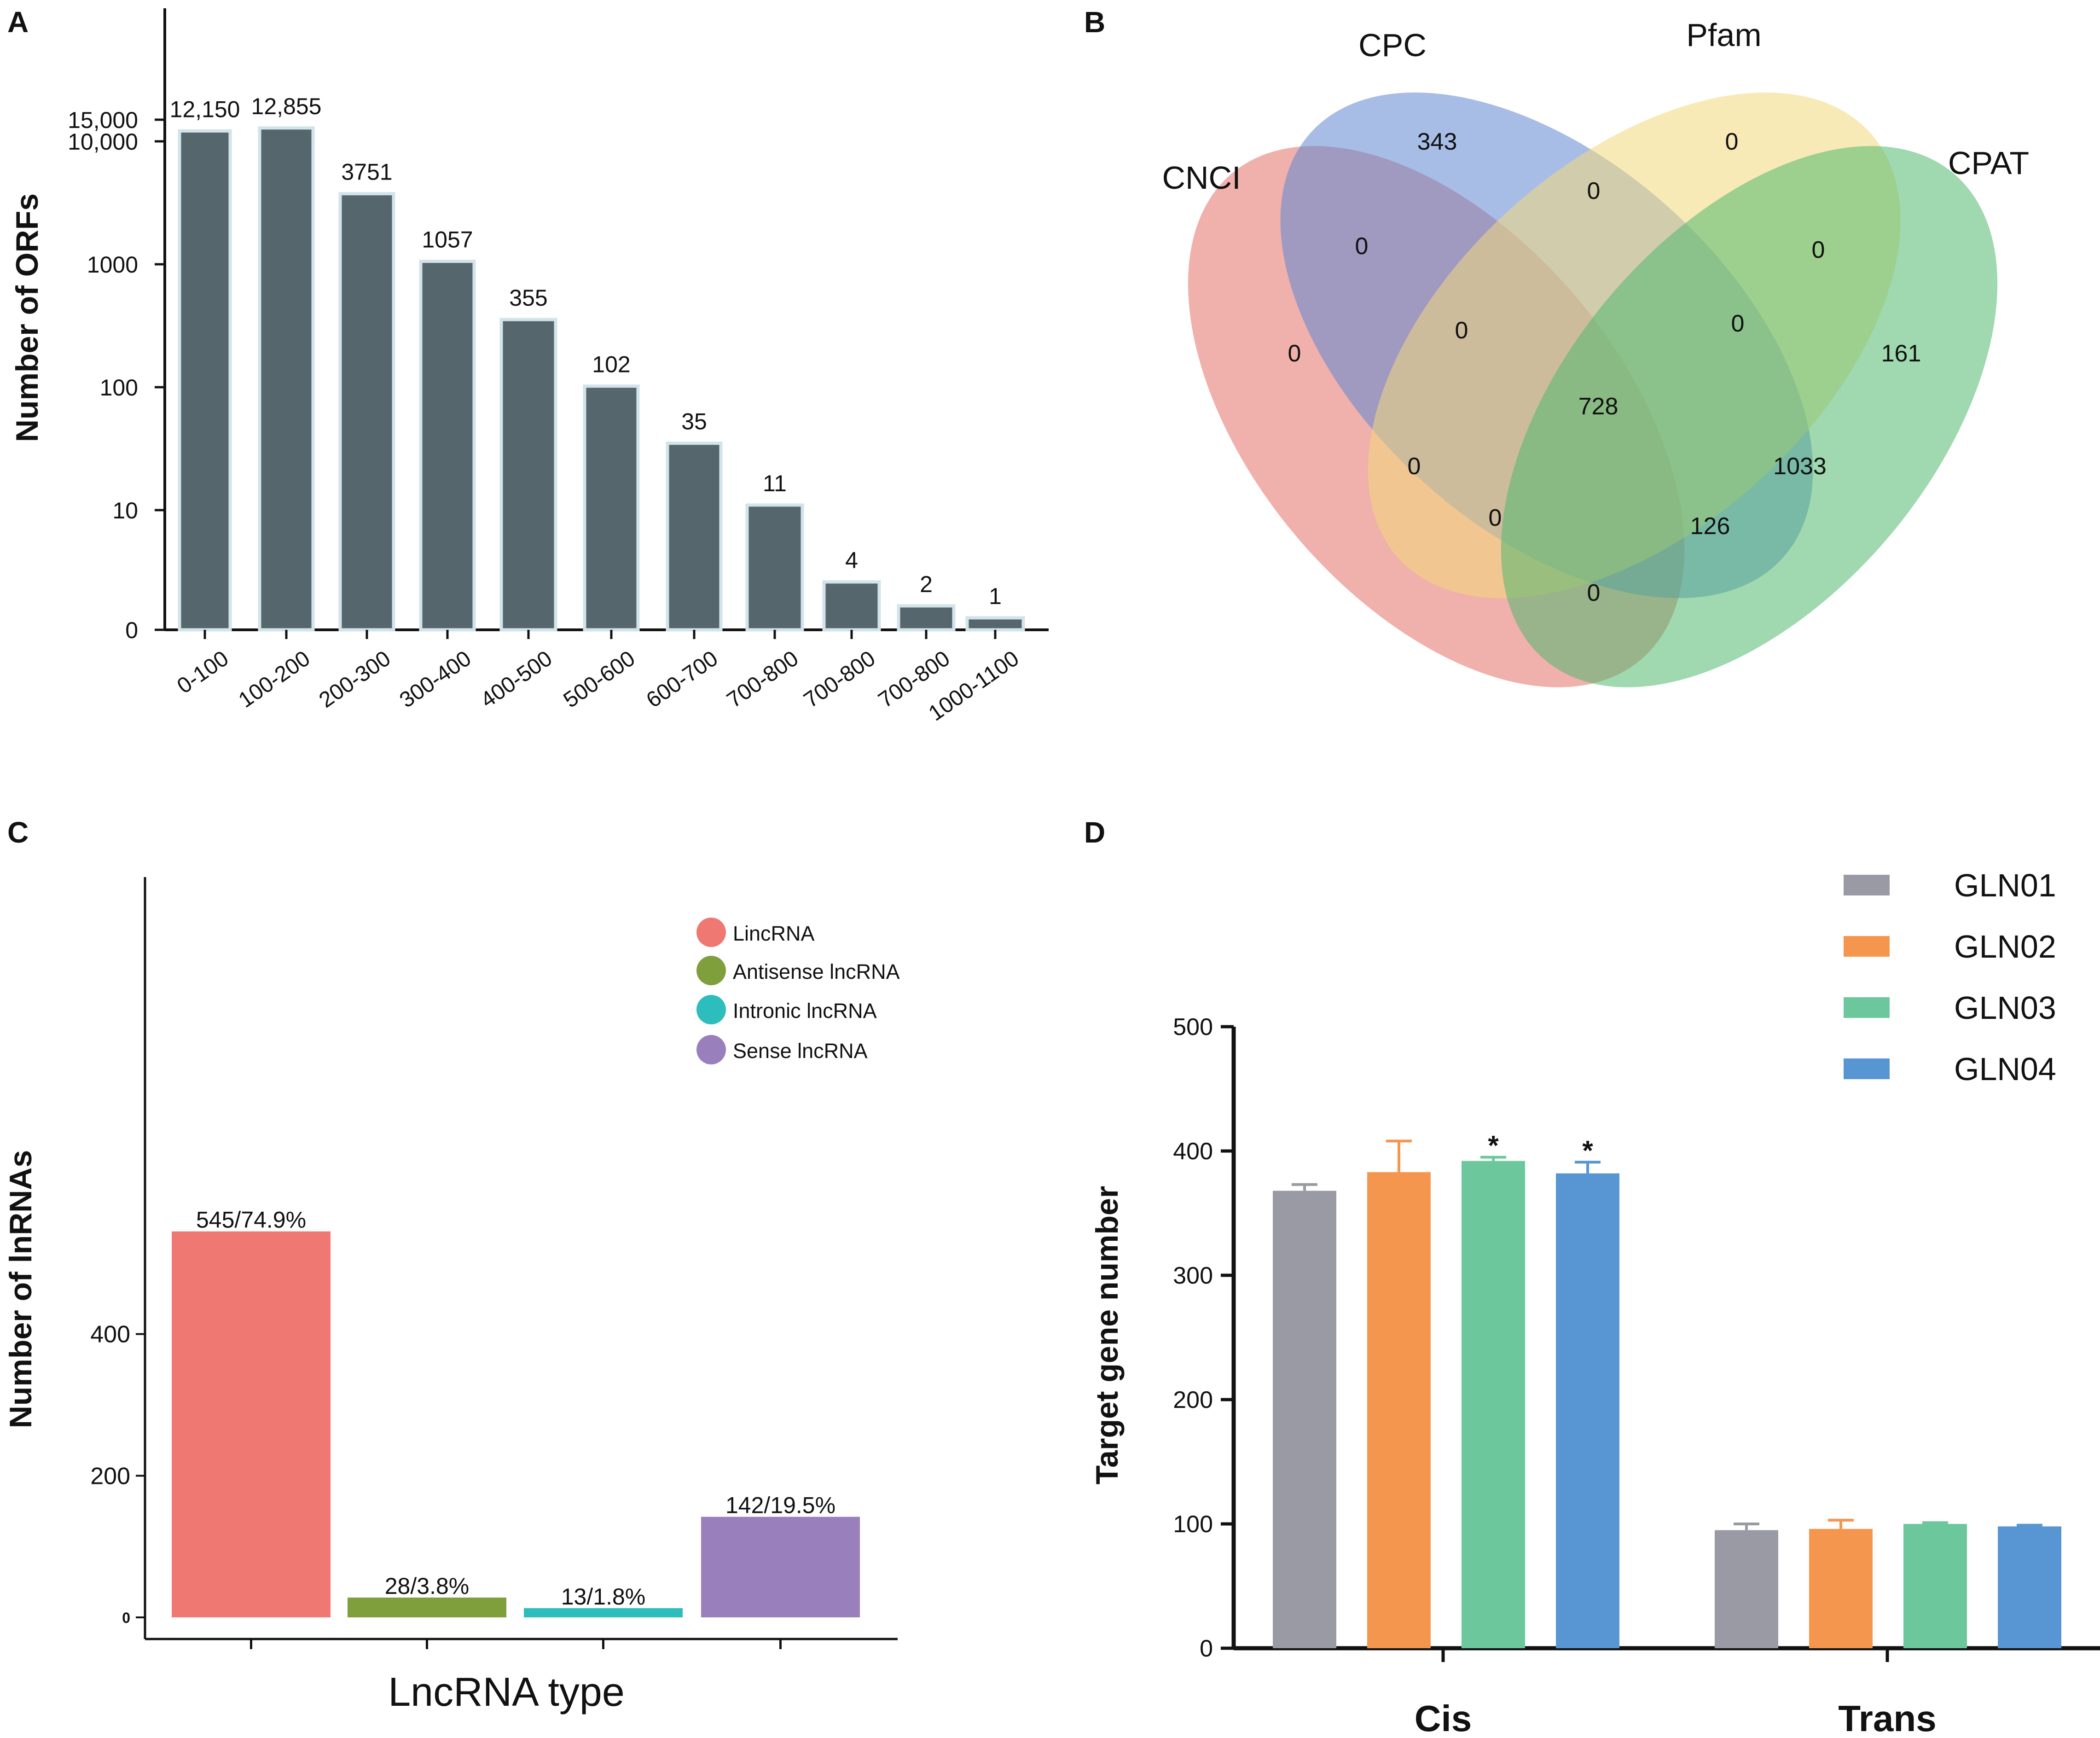  I want to click on panel-a-value-label: 12,150, so click(205, 109).